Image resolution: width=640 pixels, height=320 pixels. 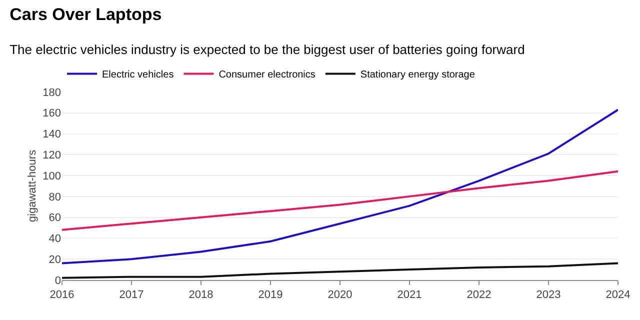 What do you see at coordinates (131, 295) in the screenshot?
I see `x-tick-label: 2017` at bounding box center [131, 295].